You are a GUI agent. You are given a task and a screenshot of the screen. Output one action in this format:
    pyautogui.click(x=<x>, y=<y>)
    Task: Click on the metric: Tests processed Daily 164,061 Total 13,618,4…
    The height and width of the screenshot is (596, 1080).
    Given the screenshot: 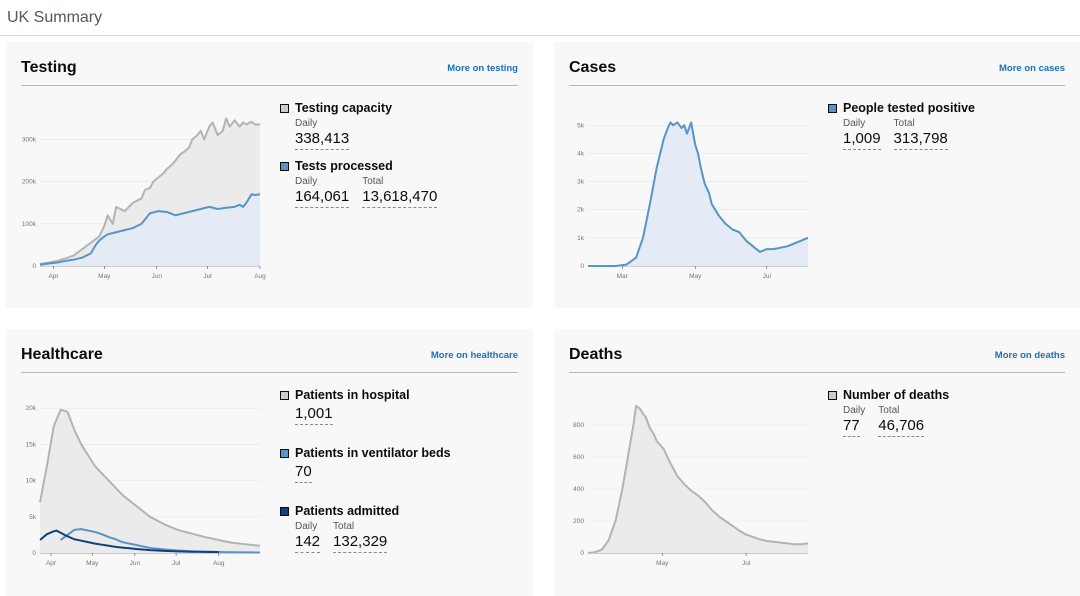 What is the action you would take?
    pyautogui.click(x=365, y=183)
    